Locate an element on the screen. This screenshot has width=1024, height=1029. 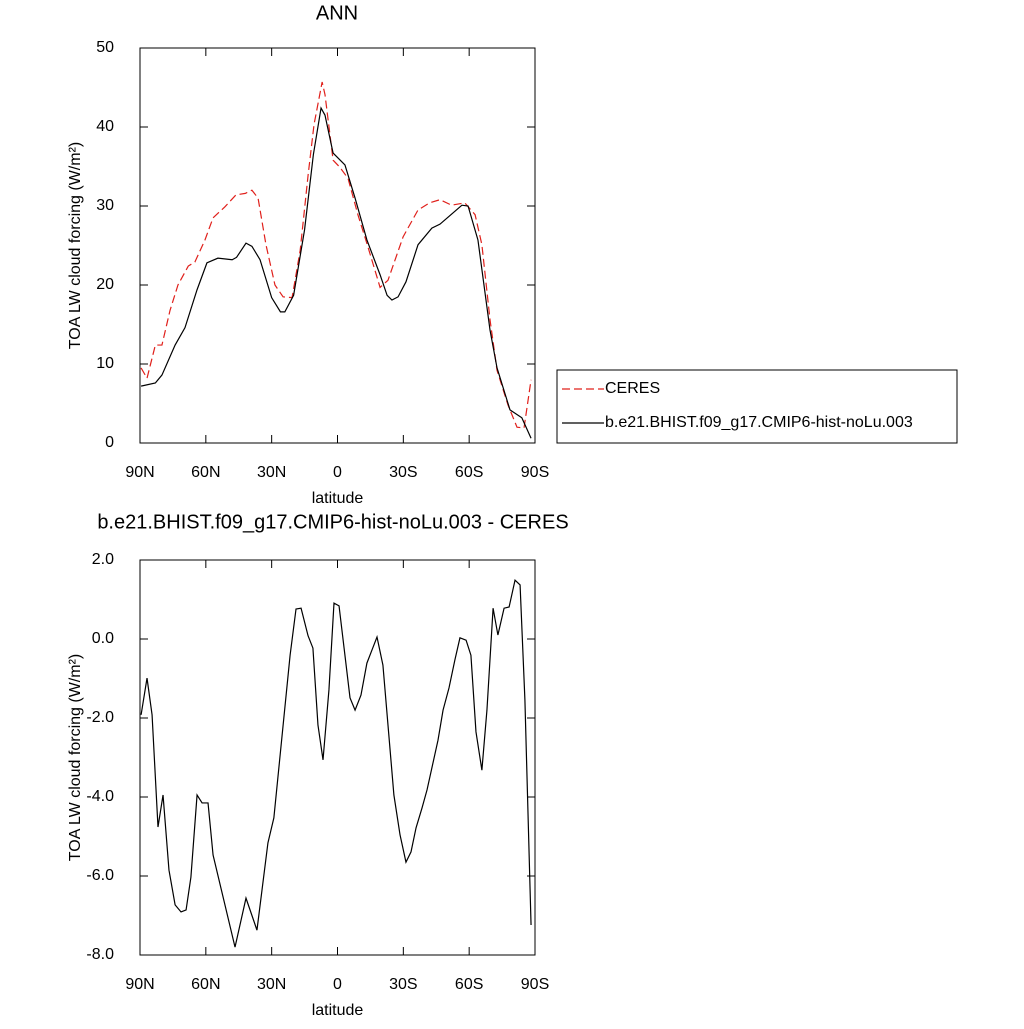
legend-label: b.e21.BHIST.f09_g17.CMIP6-hist-noLu.003 is located at coordinates (759, 422).